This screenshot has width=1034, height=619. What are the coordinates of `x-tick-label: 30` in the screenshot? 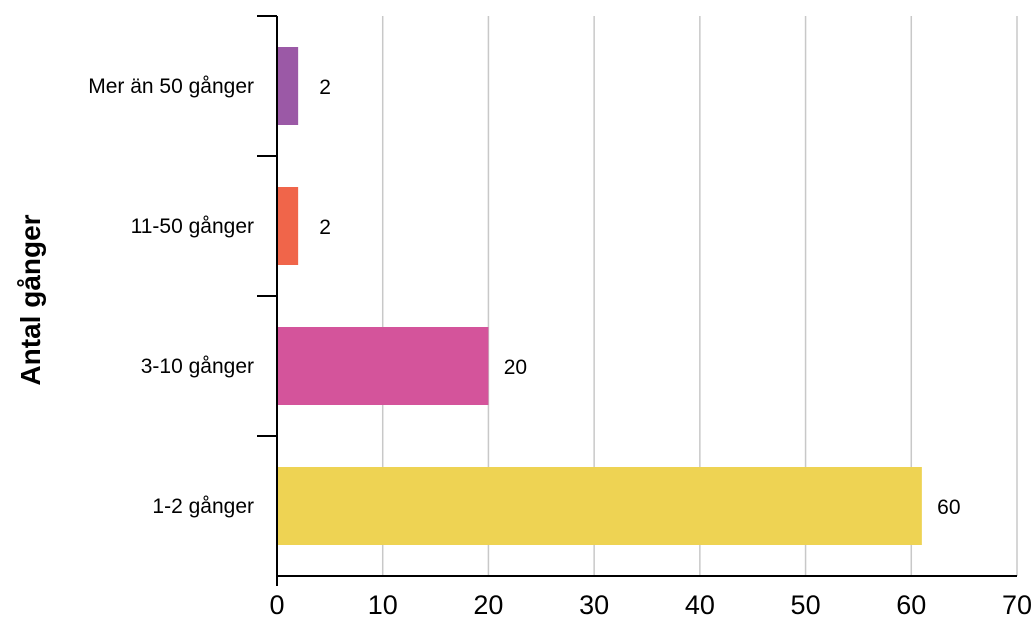 It's located at (594, 604).